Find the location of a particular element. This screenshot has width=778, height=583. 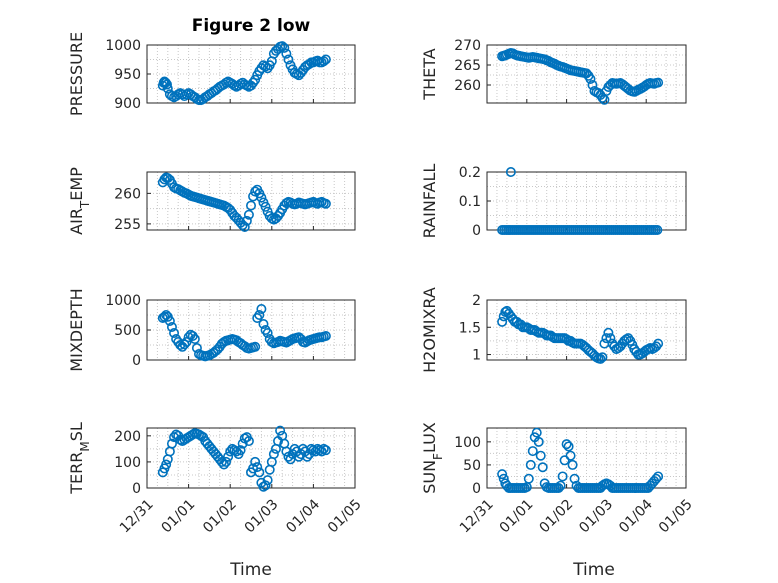

sun_flux-xtick-label: 01/02 is located at coordinates (557, 516).